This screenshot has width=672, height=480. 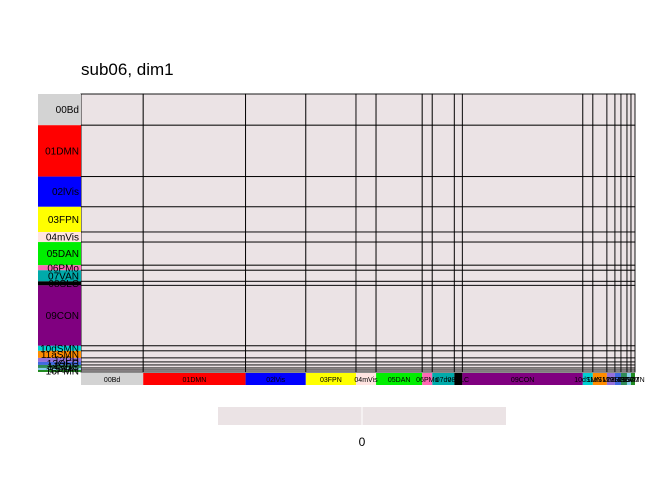 I want to click on column-group-band-16pmn, so click(x=632, y=379).